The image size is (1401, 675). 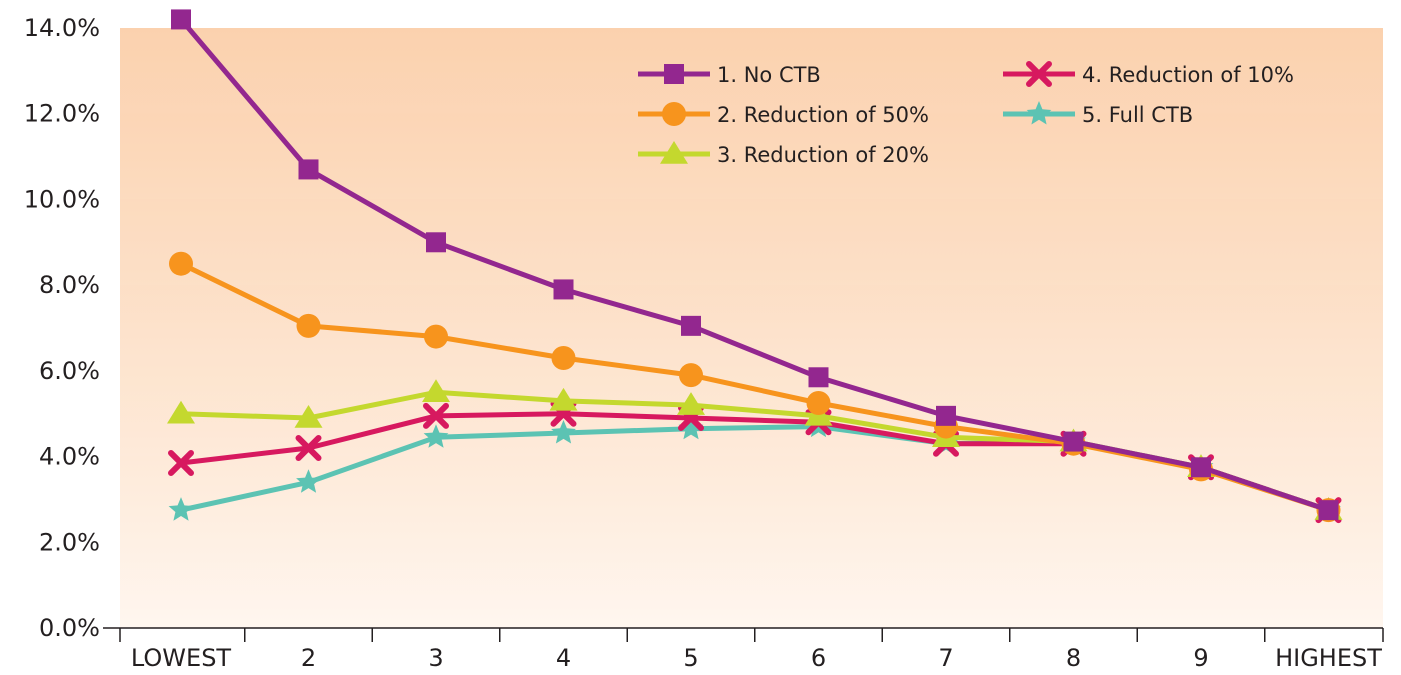 What do you see at coordinates (818, 658) in the screenshot?
I see `x-tick-label: 6` at bounding box center [818, 658].